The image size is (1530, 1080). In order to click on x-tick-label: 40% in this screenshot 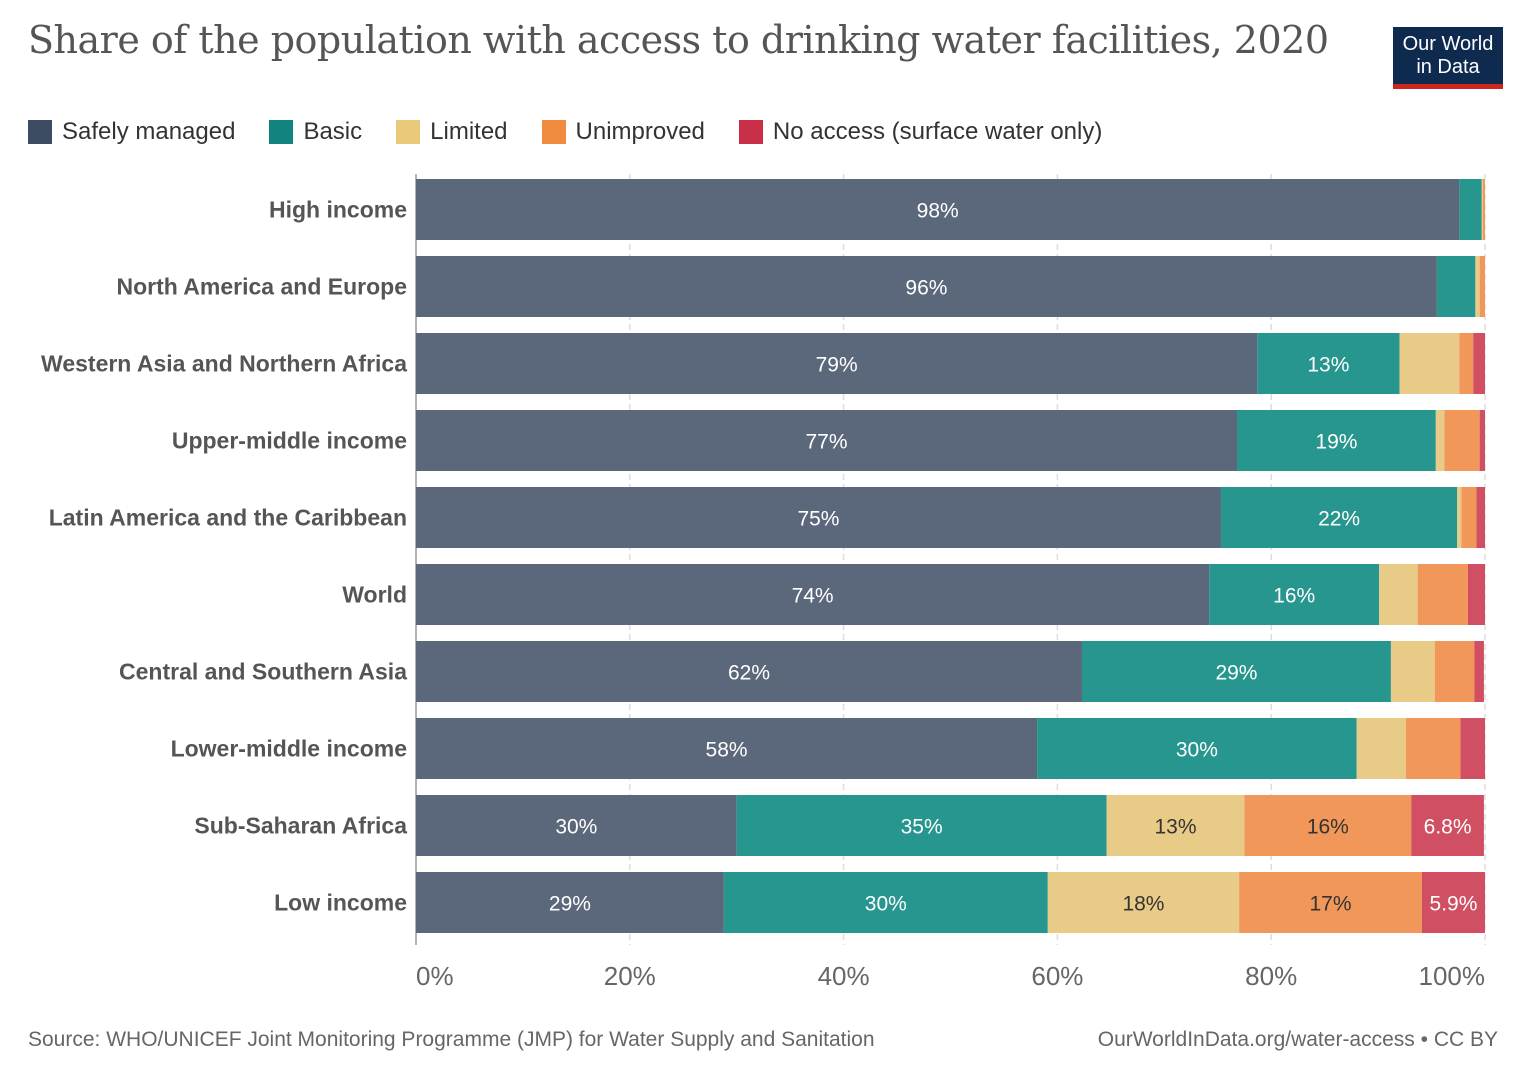, I will do `click(844, 976)`.